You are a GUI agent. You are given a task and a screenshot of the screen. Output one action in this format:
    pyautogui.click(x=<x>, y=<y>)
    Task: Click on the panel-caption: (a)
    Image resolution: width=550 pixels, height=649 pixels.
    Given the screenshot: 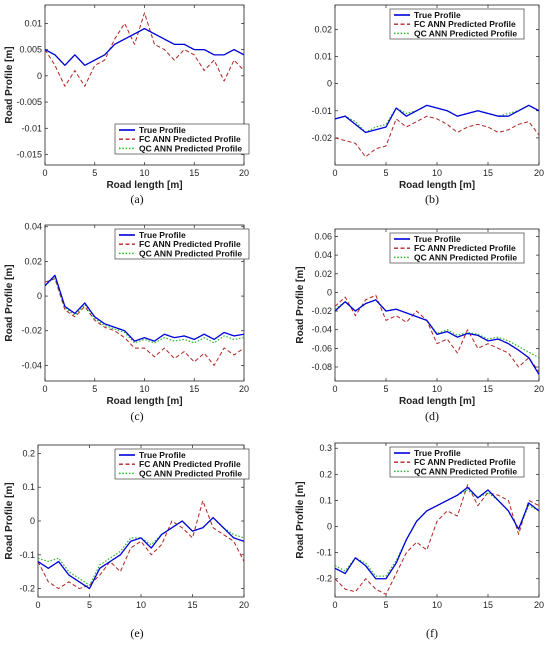 What is the action you would take?
    pyautogui.click(x=136, y=199)
    